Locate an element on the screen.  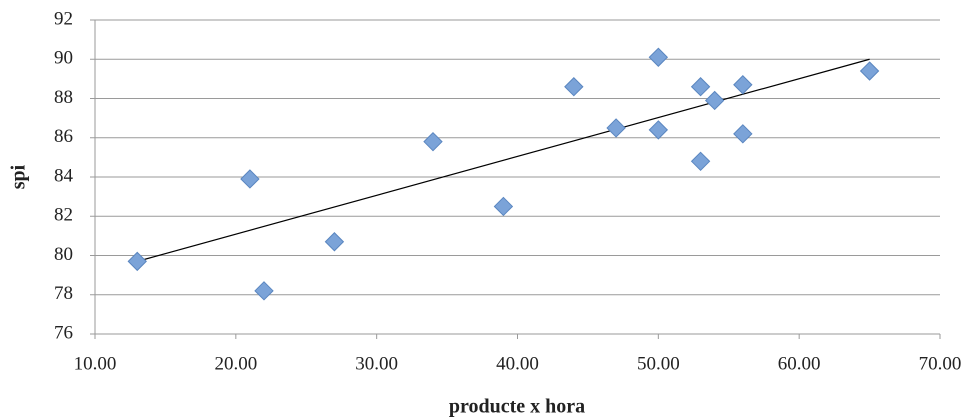
y-tick-label: 90 is located at coordinates (63, 58).